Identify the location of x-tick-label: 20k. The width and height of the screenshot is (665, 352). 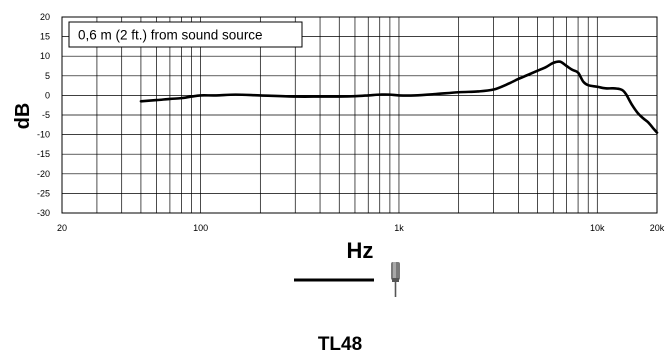
(657, 228).